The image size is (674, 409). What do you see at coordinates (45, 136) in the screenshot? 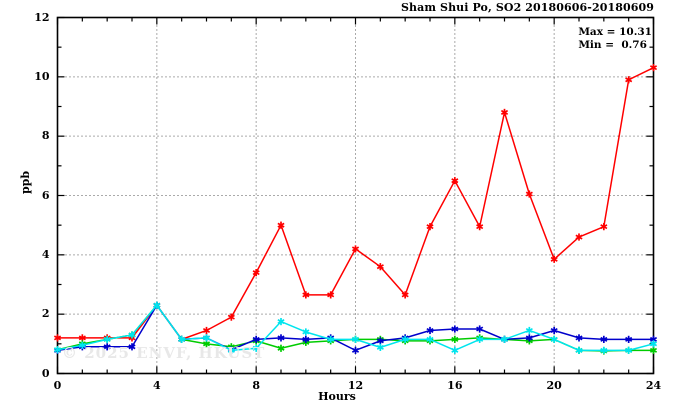
I see `y-tick-label: 8` at bounding box center [45, 136].